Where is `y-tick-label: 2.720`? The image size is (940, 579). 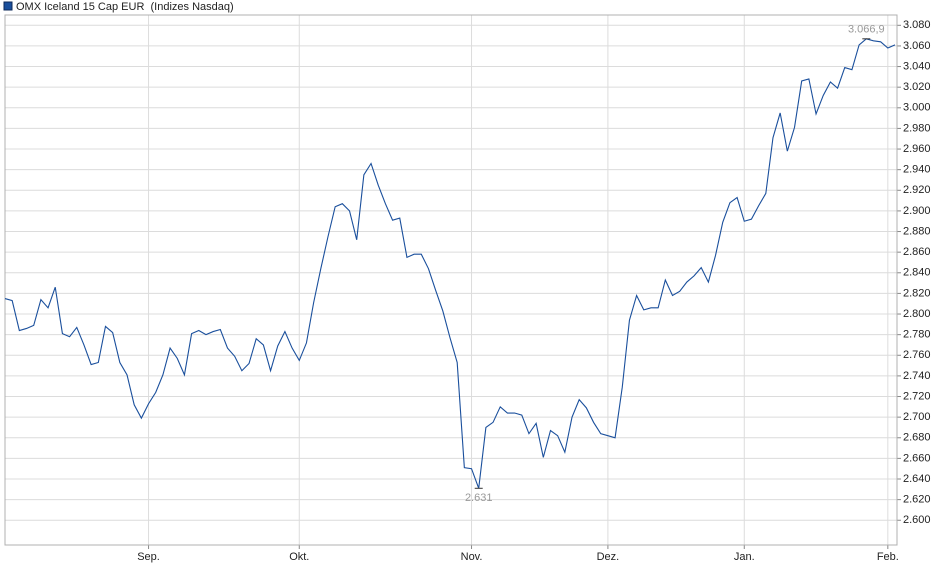 y-tick-label: 2.720 is located at coordinates (917, 396).